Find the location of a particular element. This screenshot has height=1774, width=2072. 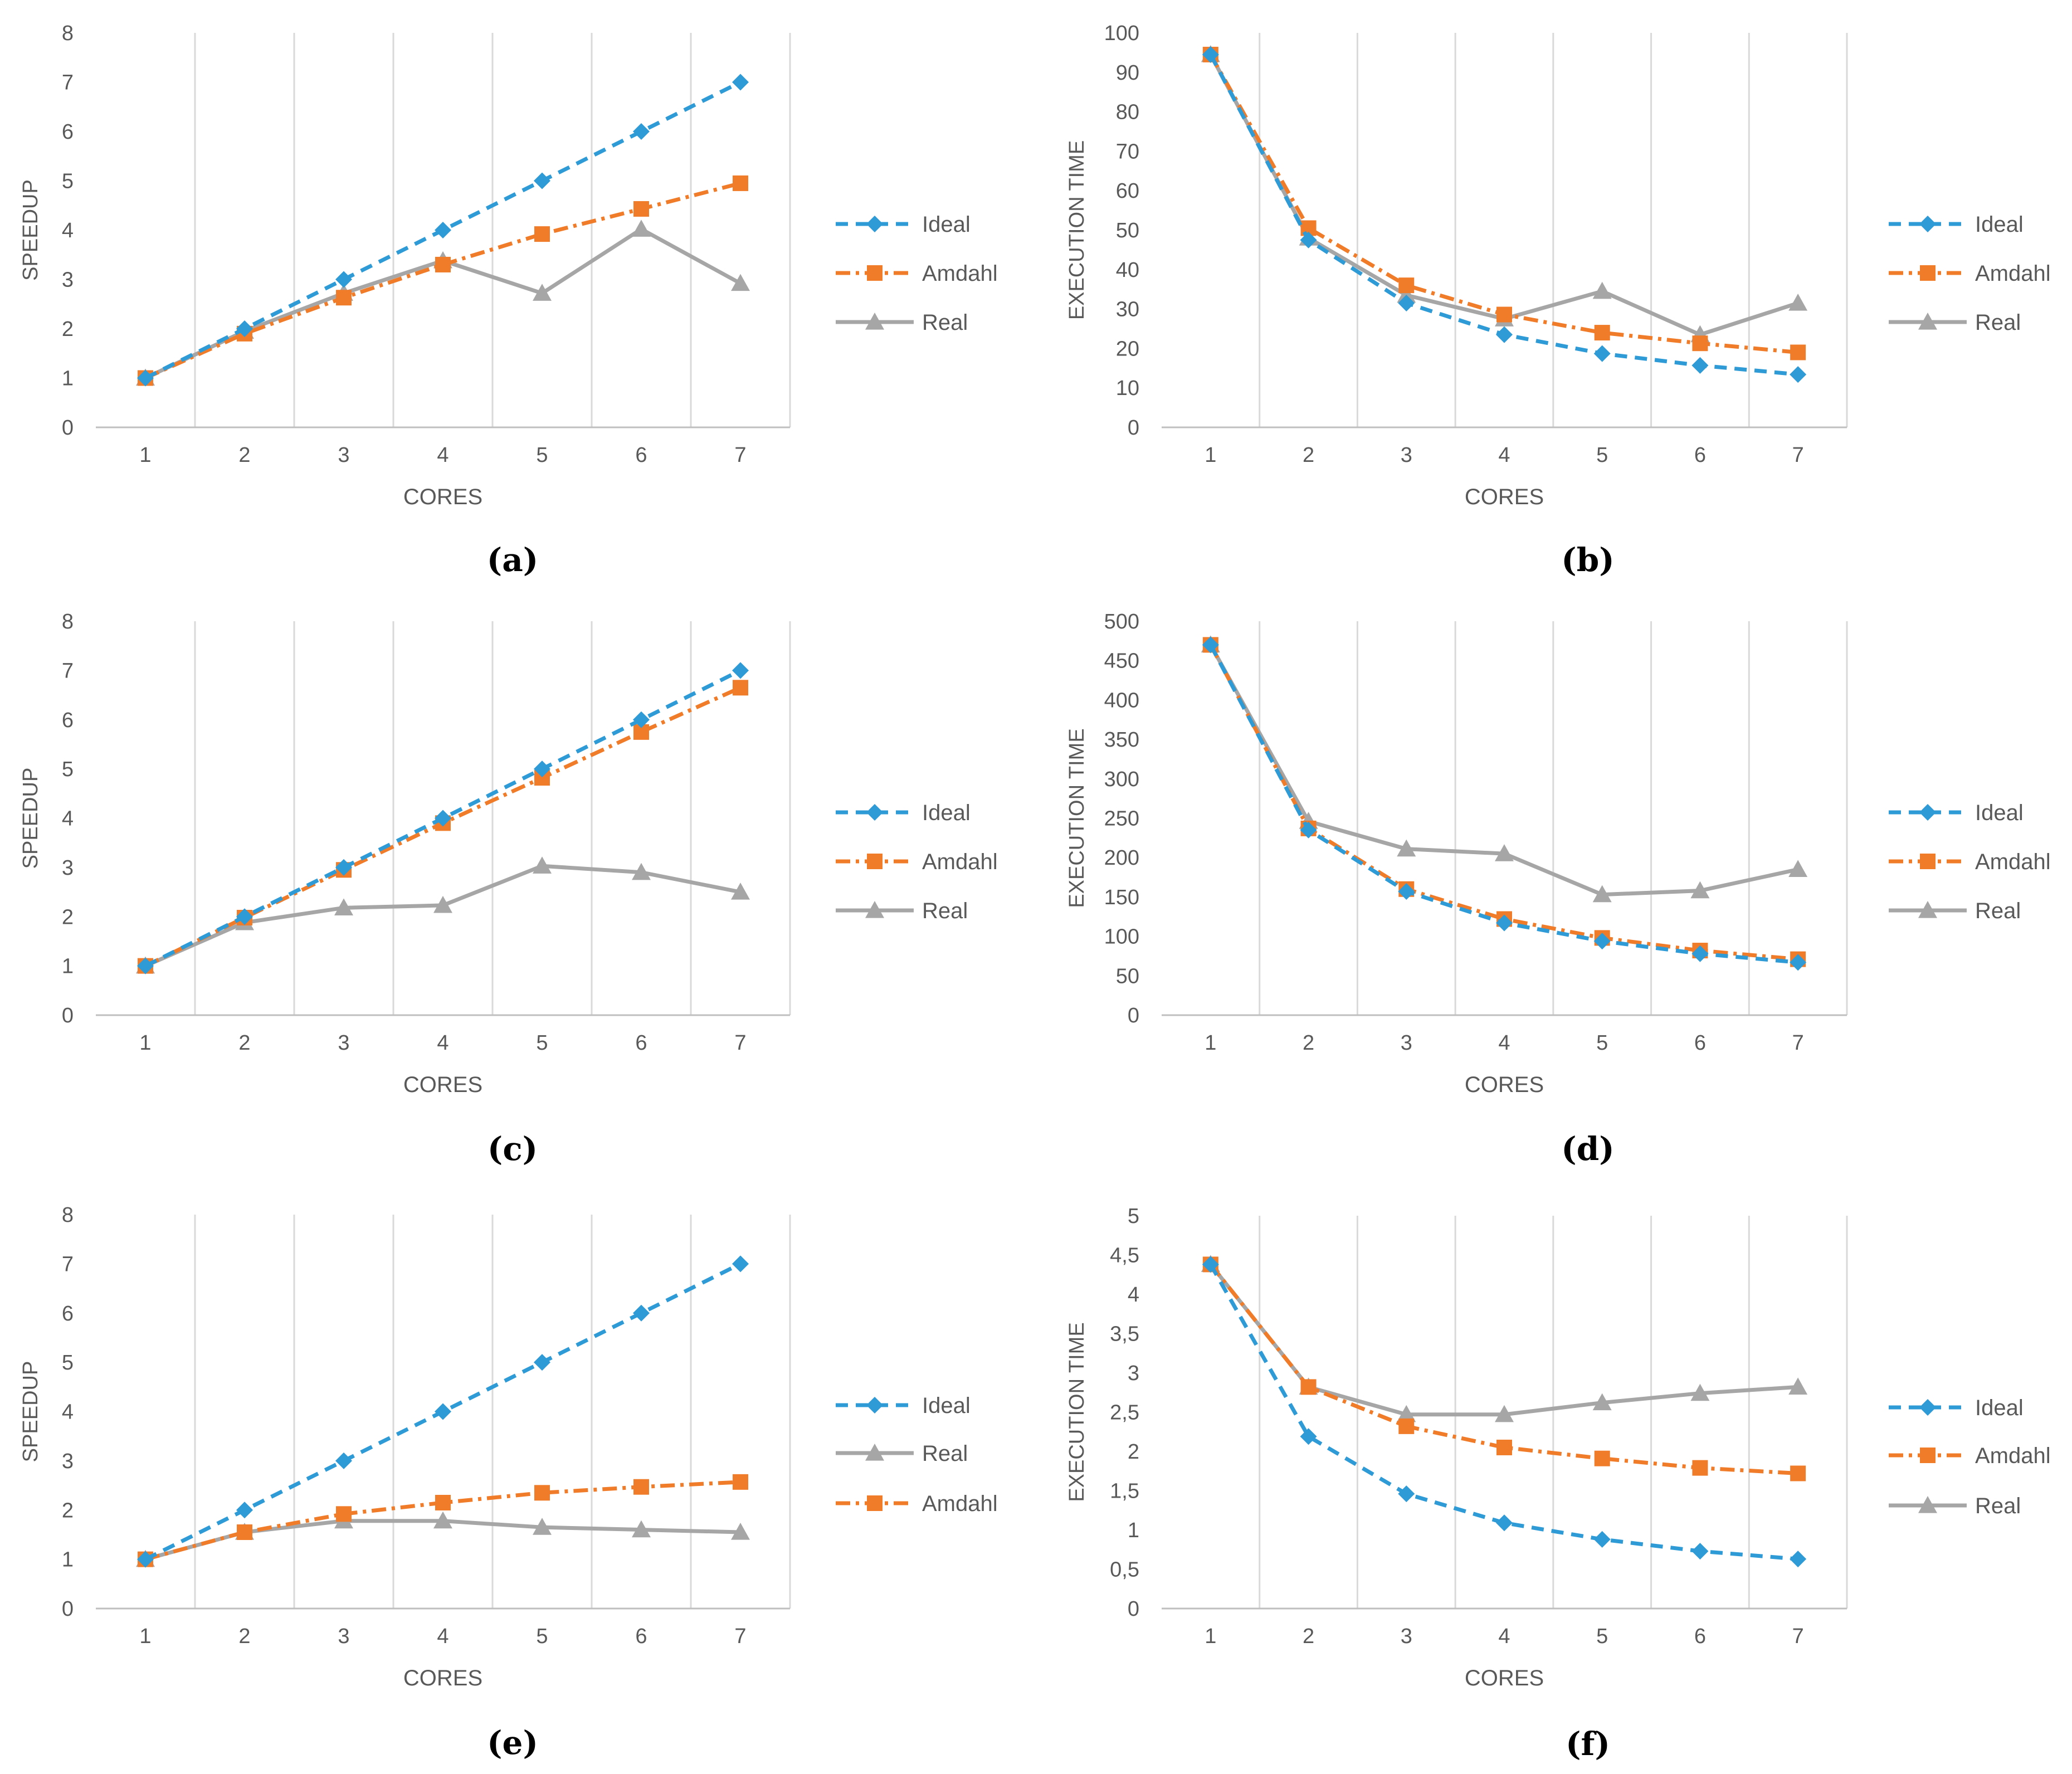

y-tick-label: 50 is located at coordinates (1127, 976).